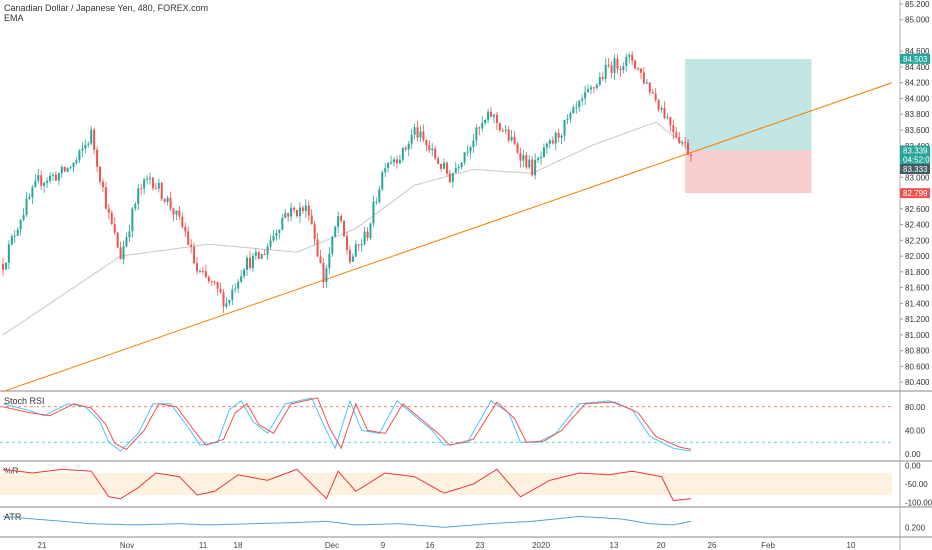 The image size is (932, 550). I want to click on stop-loss-zone, so click(748, 172).